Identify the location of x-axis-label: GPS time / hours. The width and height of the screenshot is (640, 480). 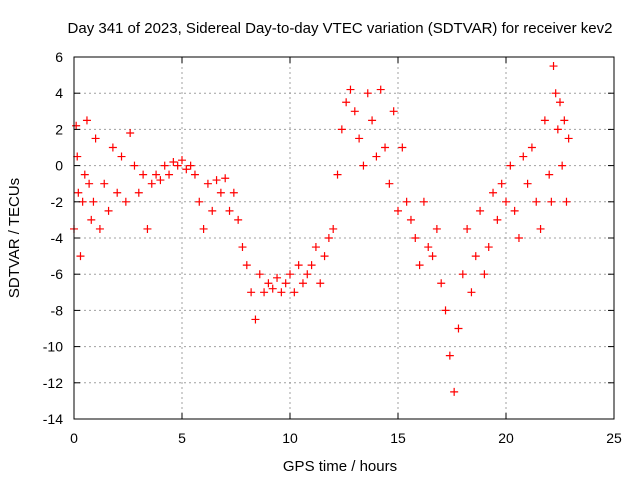
(340, 466).